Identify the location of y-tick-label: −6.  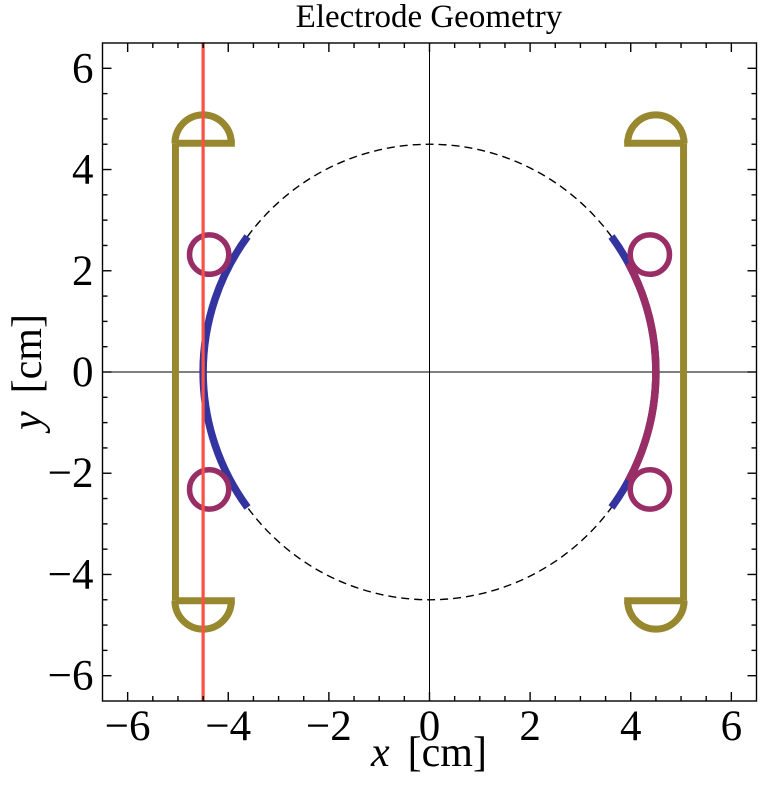
(71, 676).